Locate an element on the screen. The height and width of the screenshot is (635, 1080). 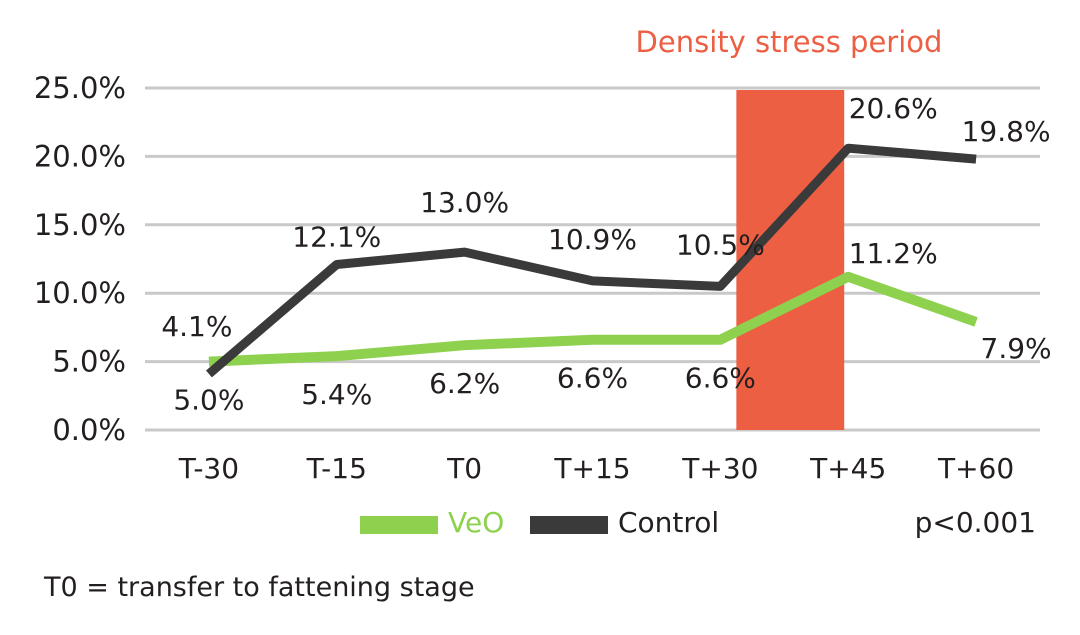
data-label-control: 12.1% is located at coordinates (336, 236).